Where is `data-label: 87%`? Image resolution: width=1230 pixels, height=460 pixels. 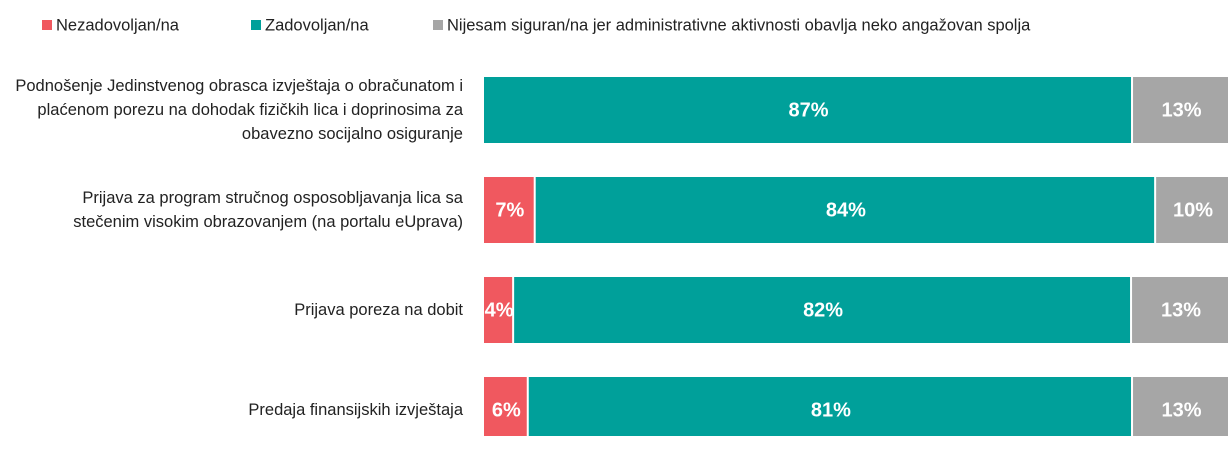 data-label: 87% is located at coordinates (808, 110).